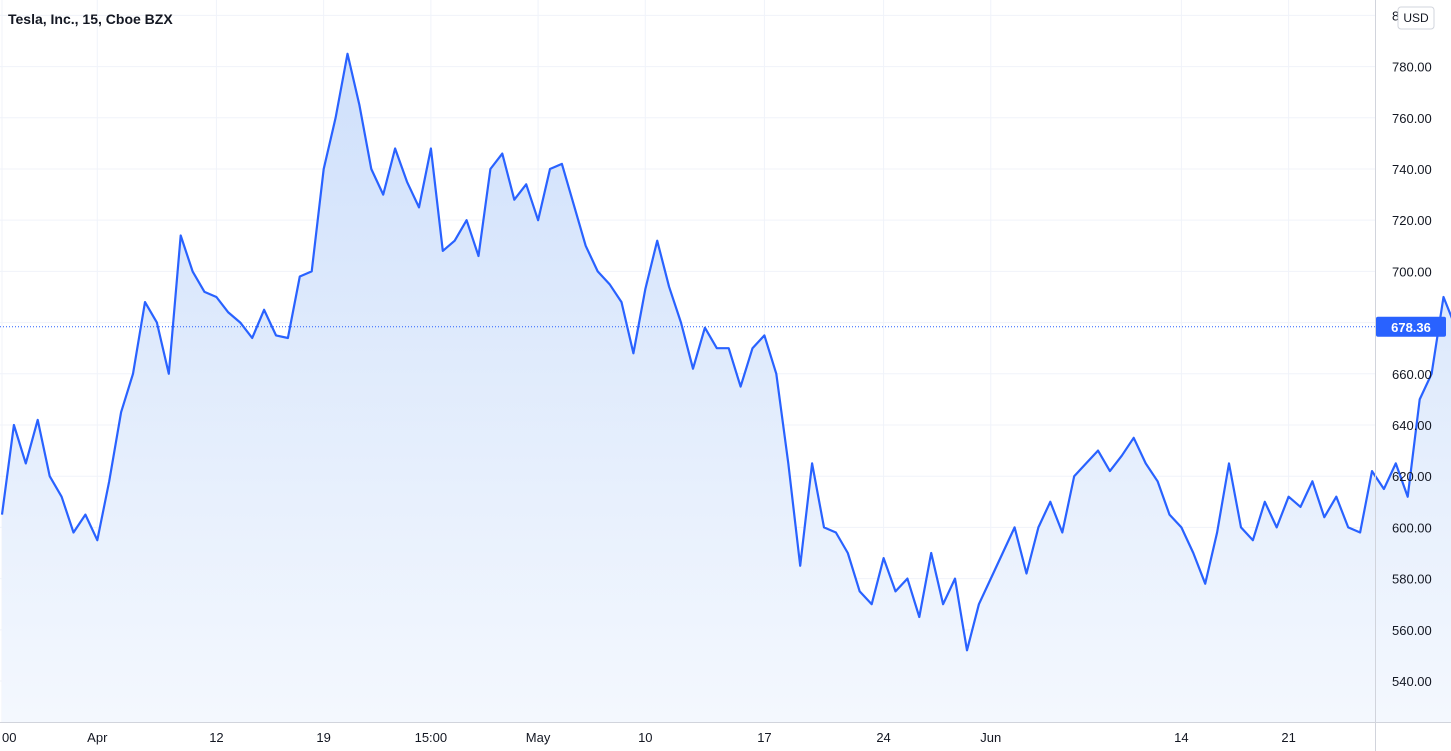 This screenshot has height=751, width=1451. What do you see at coordinates (990, 737) in the screenshot?
I see `x-tick-label: Jun` at bounding box center [990, 737].